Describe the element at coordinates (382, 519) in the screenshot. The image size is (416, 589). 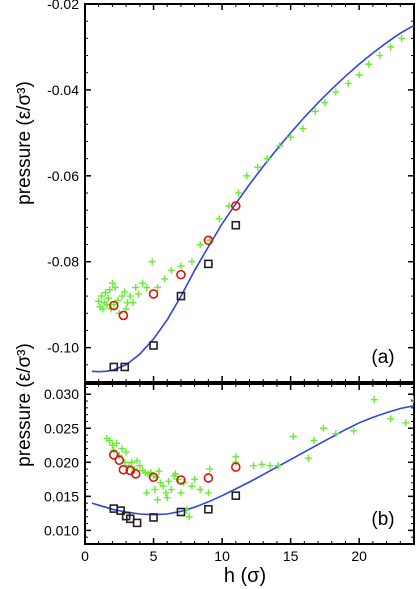
I see `panel-b-label: (b)` at that location.